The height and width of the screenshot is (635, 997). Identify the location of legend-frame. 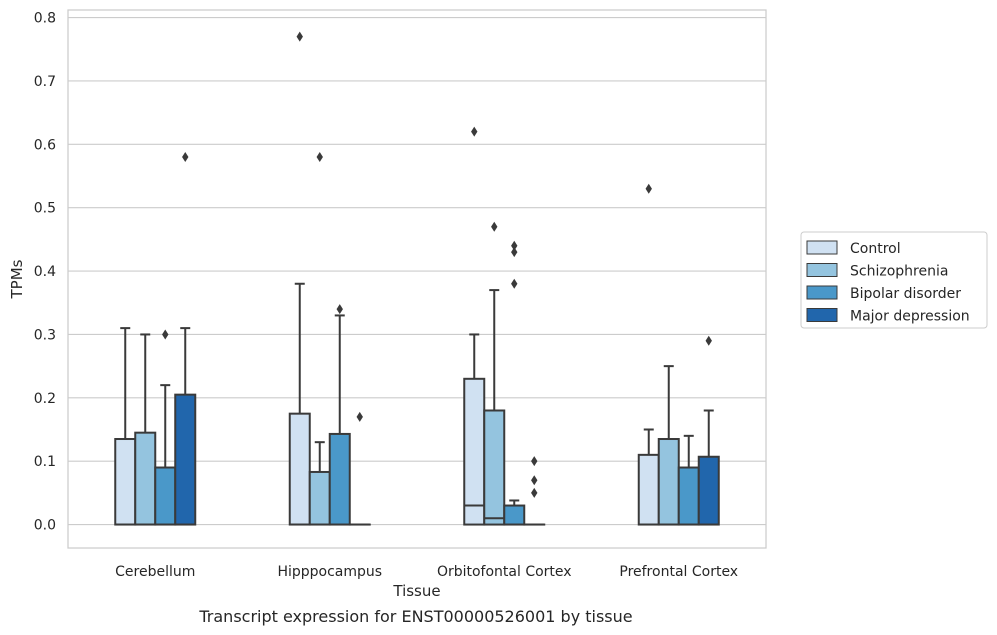
(894, 280).